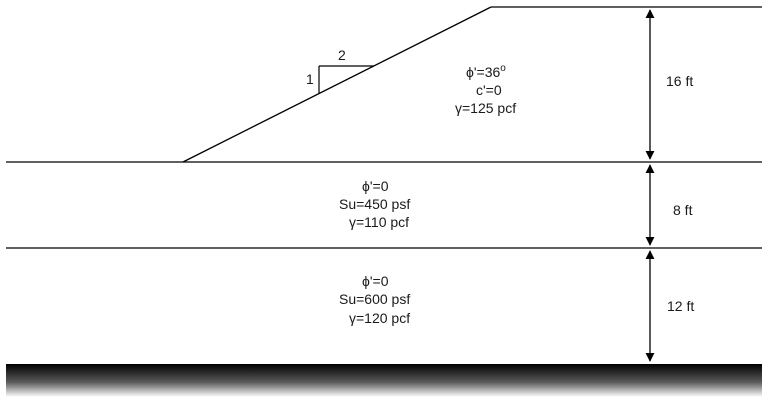 Image resolution: width=769 pixels, height=400 pixels. Describe the element at coordinates (375, 281) in the screenshot. I see `clay-layer-2-friction-angle: ϕ'=0` at that location.